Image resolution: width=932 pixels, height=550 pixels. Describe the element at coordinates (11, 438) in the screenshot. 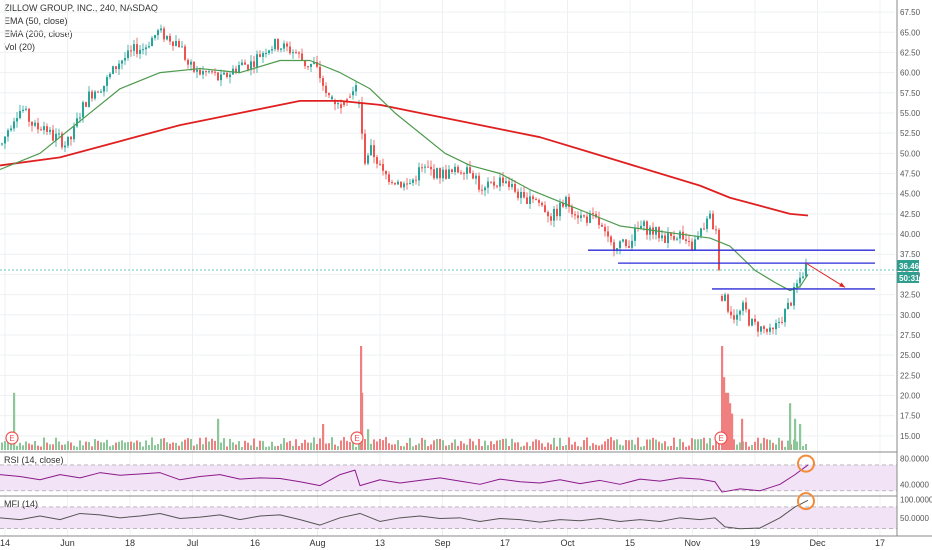

I see `earnings-label: E` at that location.